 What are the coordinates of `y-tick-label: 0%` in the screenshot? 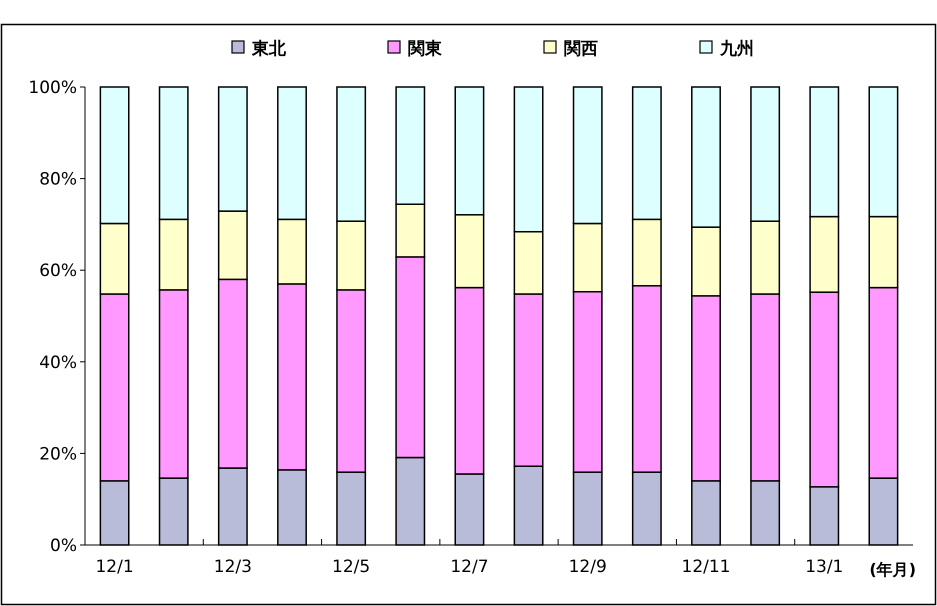 It's located at (63, 546).